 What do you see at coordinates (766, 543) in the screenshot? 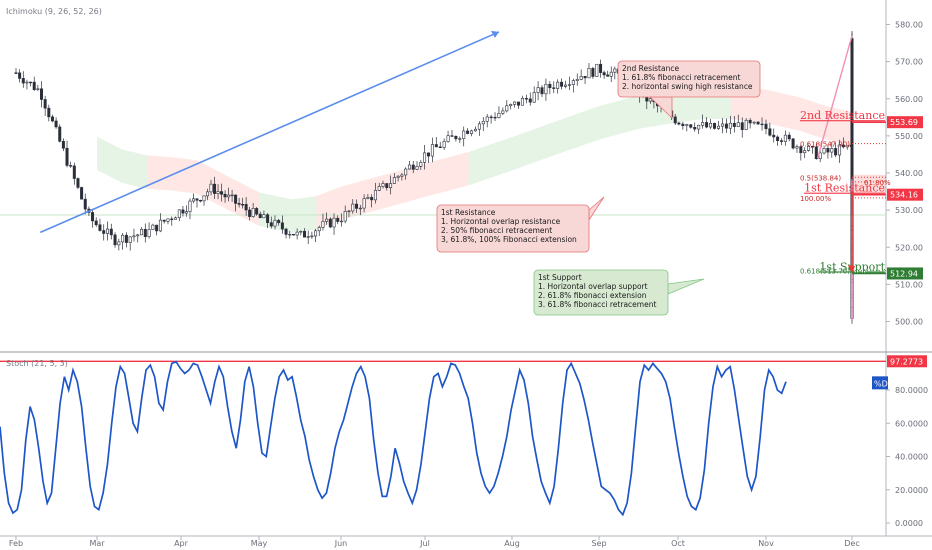
I see `time-tick-label: Nov` at bounding box center [766, 543].